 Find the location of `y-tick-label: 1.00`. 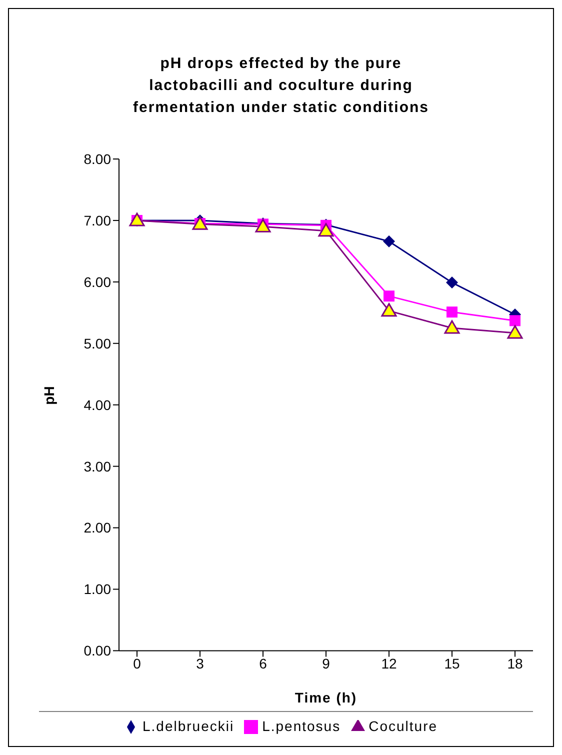

y-tick-label: 1.00 is located at coordinates (98, 589).